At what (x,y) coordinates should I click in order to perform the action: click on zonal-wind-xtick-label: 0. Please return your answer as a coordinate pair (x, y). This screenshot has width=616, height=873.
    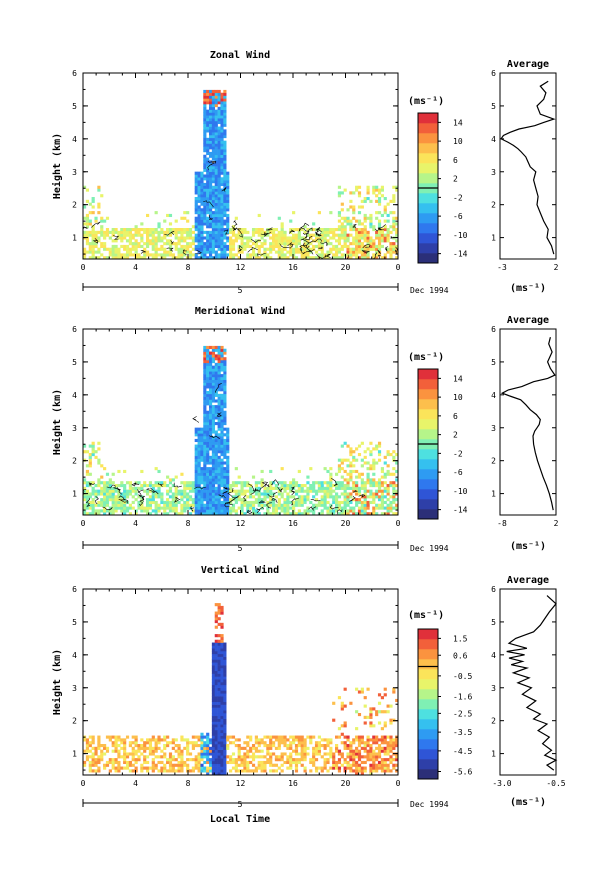
    Looking at the image, I should click on (398, 267).